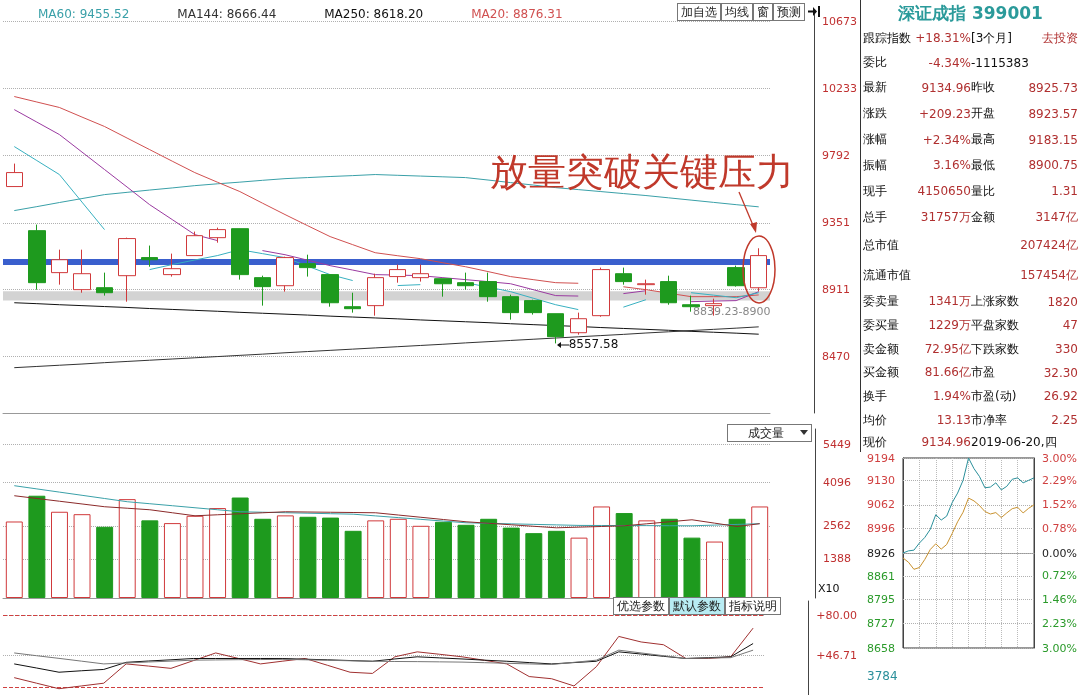 Image resolution: width=1080 pixels, height=695 pixels. I want to click on text: 8900.75, so click(1052, 166).